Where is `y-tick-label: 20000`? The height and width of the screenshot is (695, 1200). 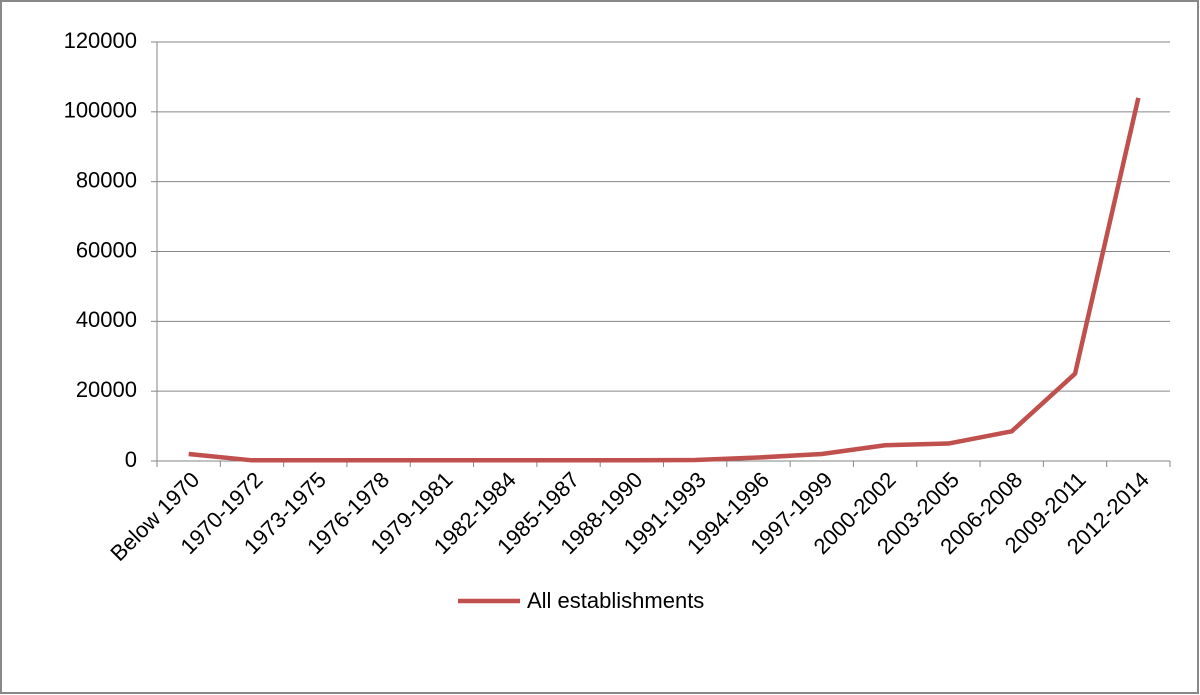
y-tick-label: 20000 is located at coordinates (106, 389).